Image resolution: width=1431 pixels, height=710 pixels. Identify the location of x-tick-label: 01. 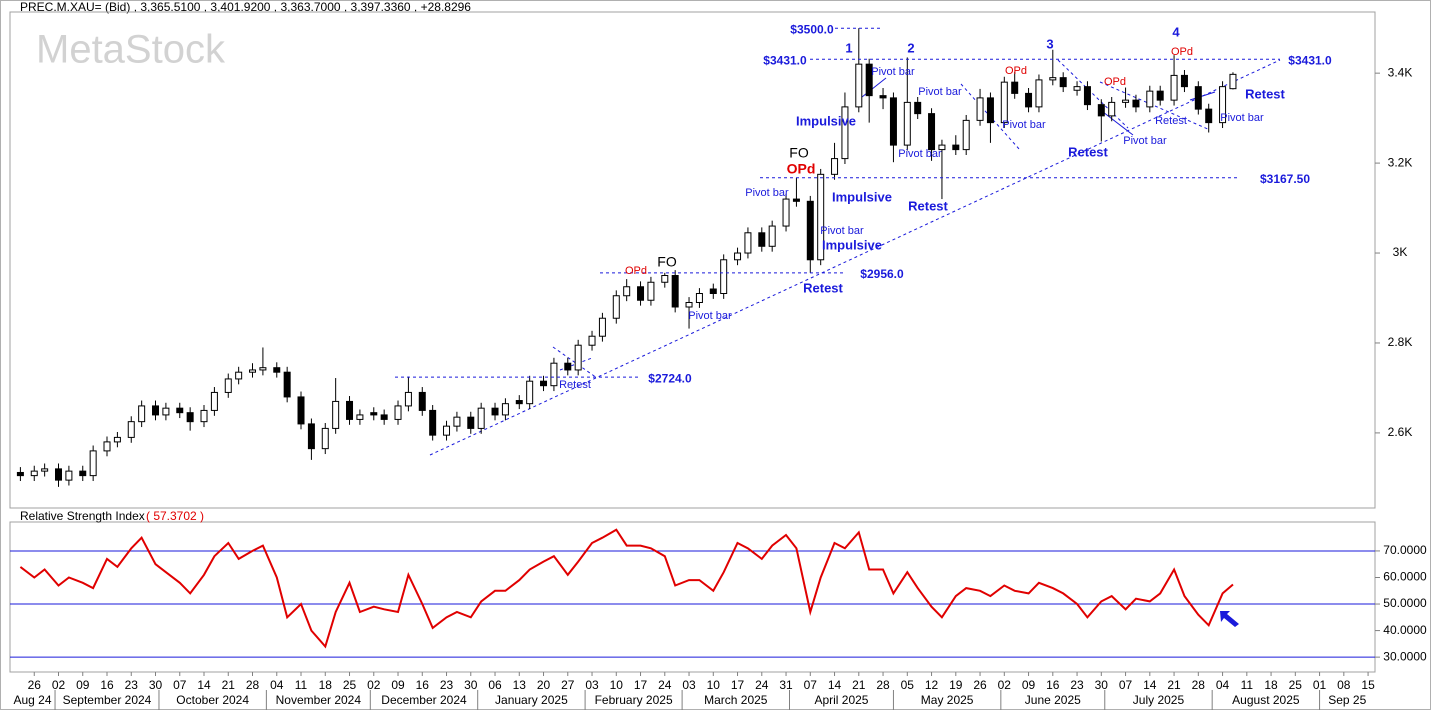
(1320, 685).